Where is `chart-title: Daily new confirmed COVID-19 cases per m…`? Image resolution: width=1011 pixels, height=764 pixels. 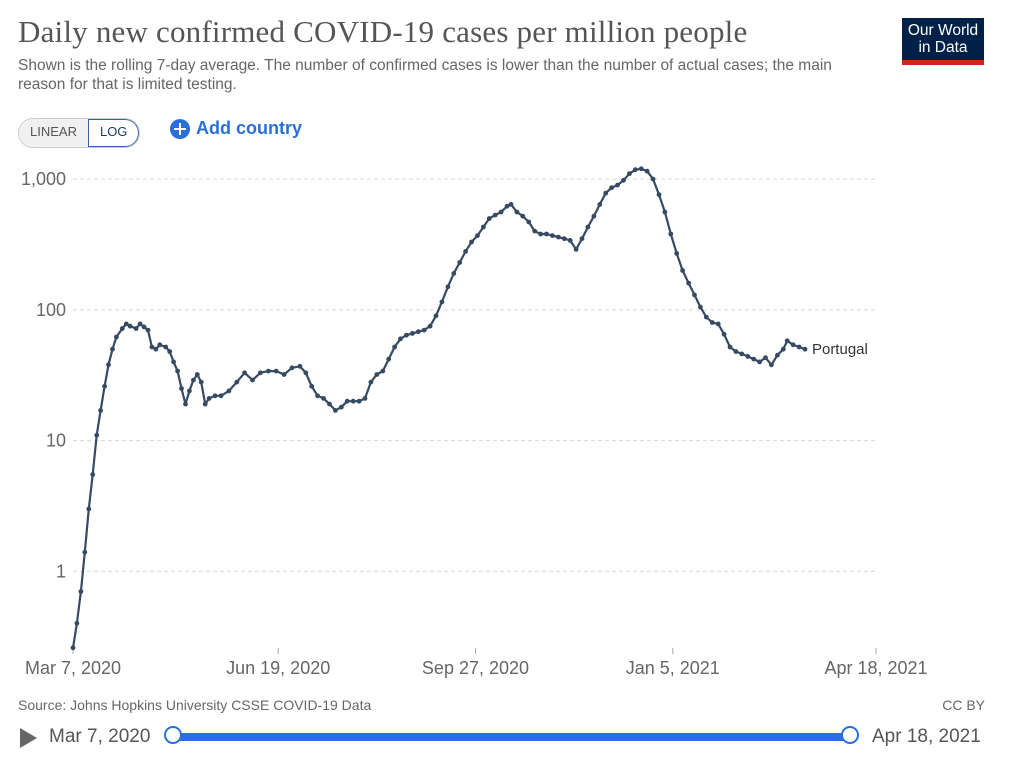
chart-title: Daily new confirmed COVID-19 cases per m… is located at coordinates (383, 31).